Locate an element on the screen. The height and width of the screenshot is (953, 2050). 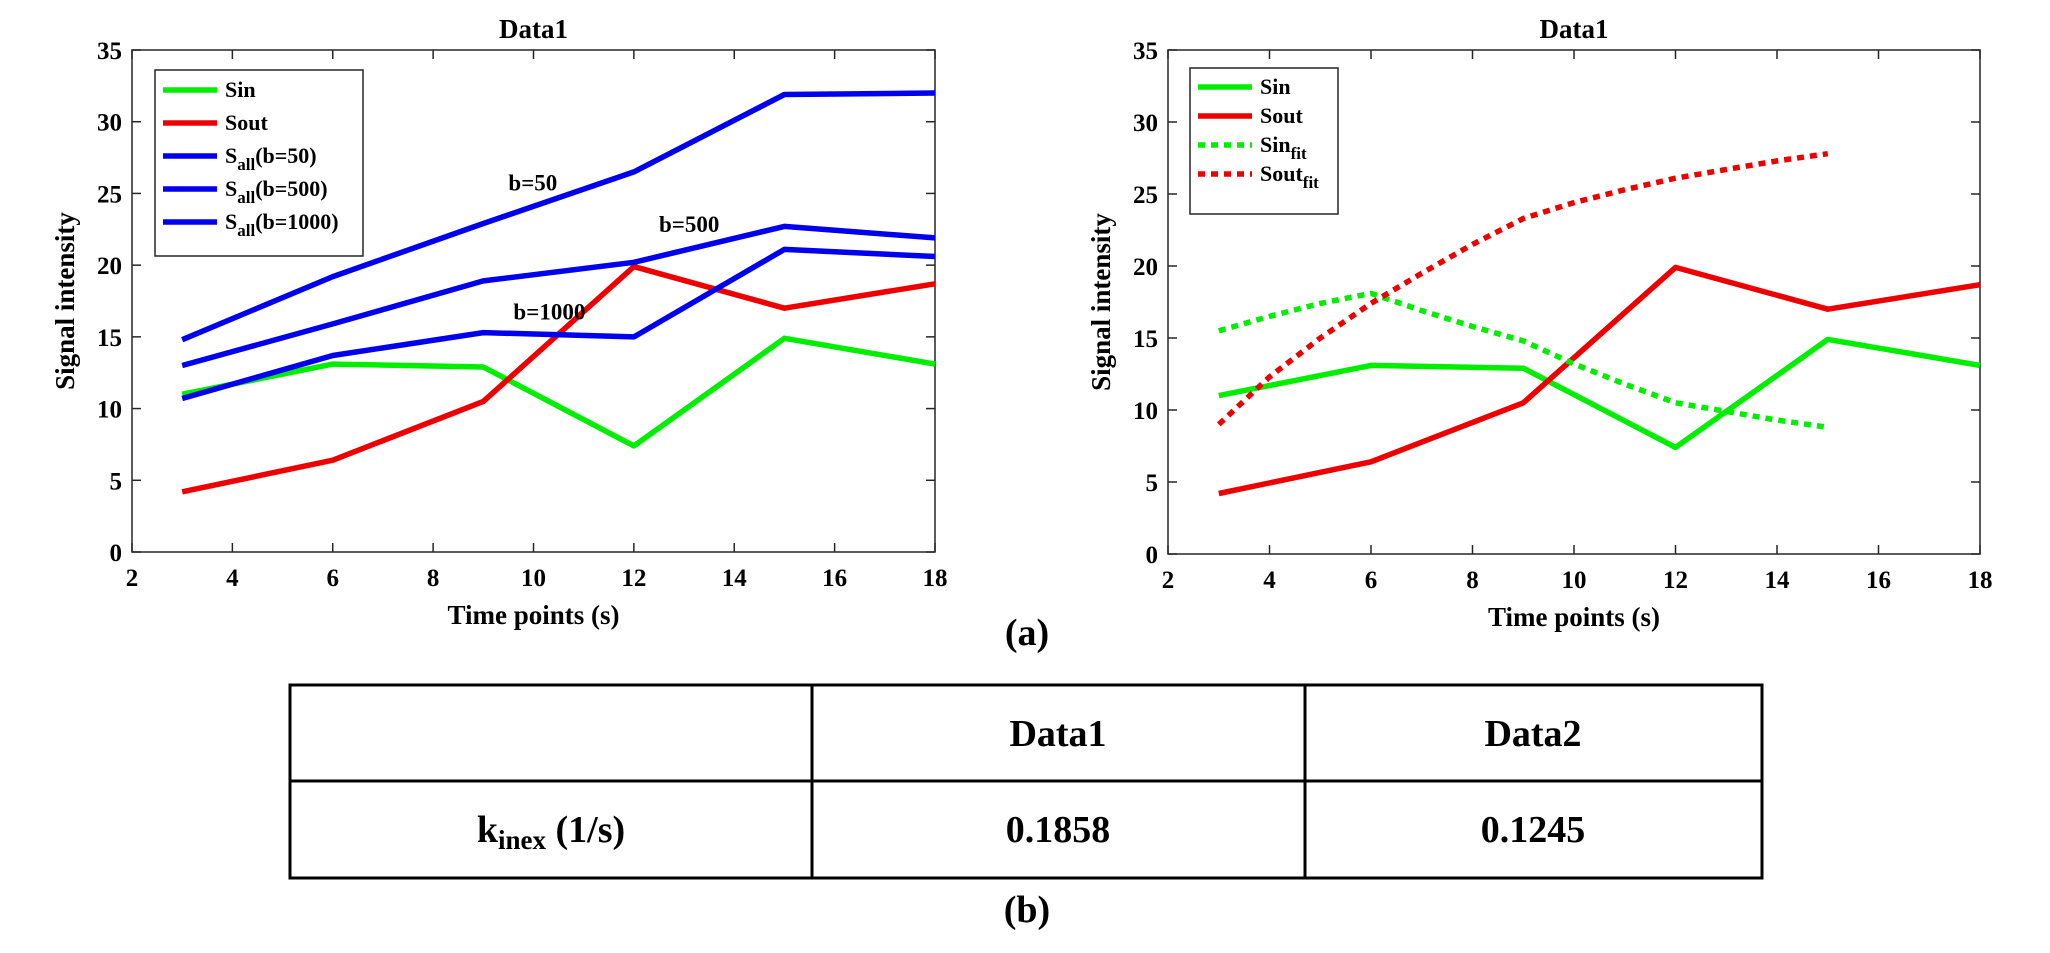
left-annotation: b=500 is located at coordinates (689, 224).